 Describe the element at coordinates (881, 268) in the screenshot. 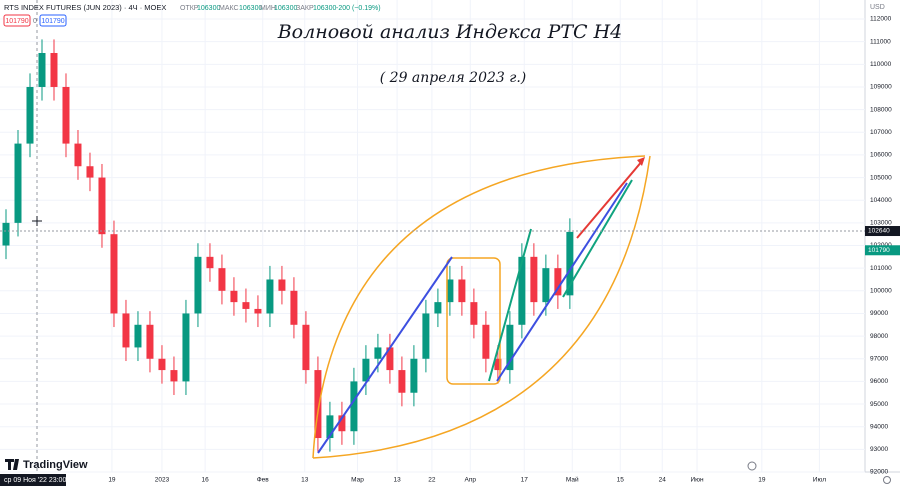

I see `y-tick-label: 101000` at that location.